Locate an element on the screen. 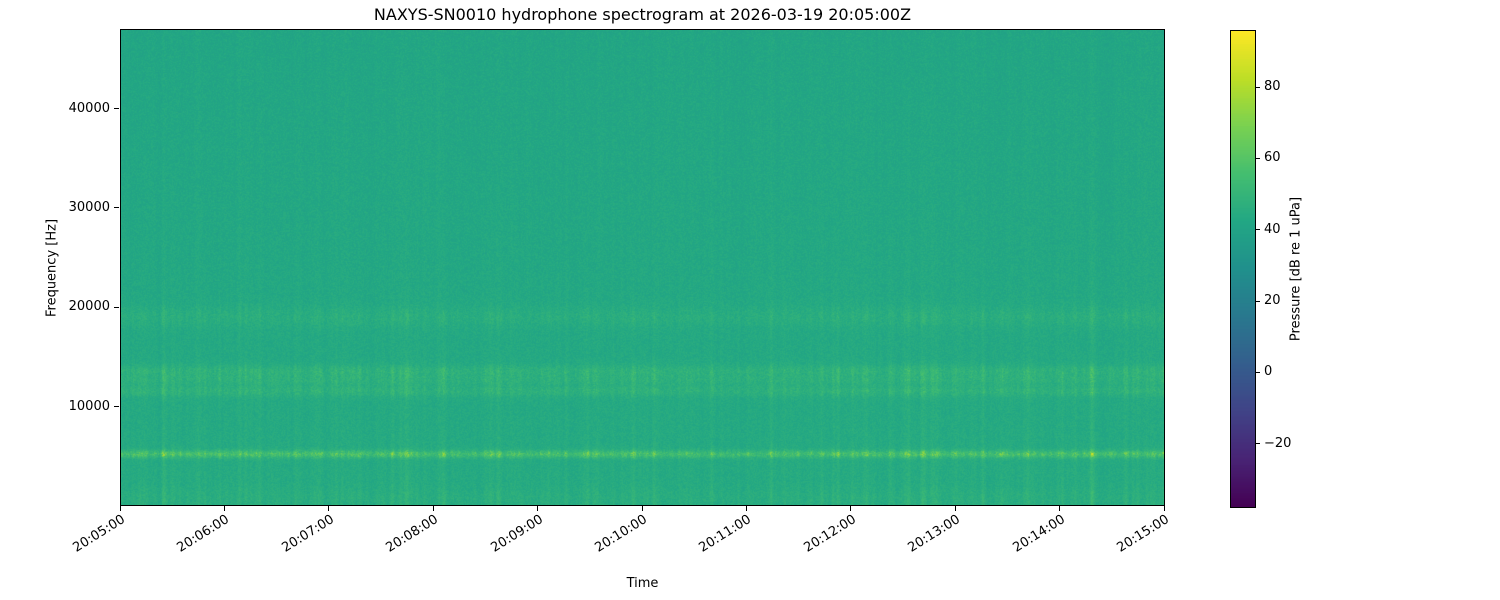 The width and height of the screenshot is (1500, 600). colorbar-tick-label: 60 is located at coordinates (1272, 158).